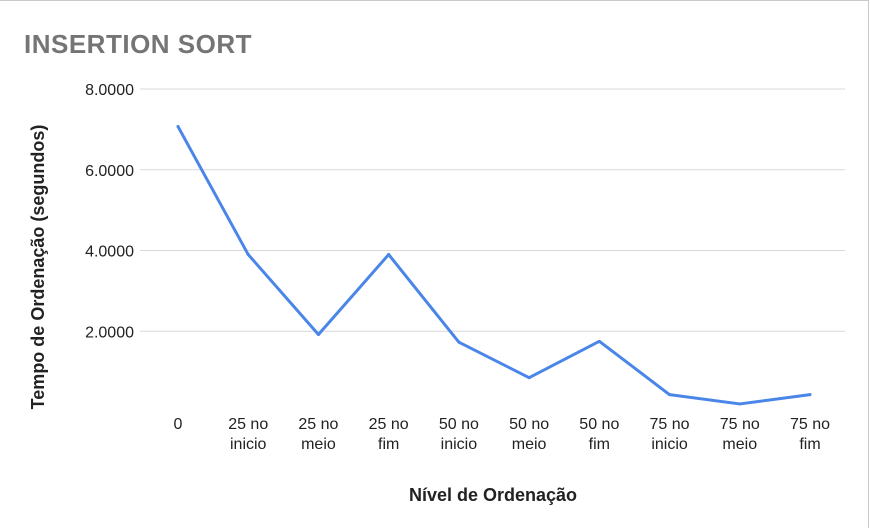 This screenshot has height=529, width=870. What do you see at coordinates (109, 171) in the screenshot?
I see `y-tick-label: 6.0000` at bounding box center [109, 171].